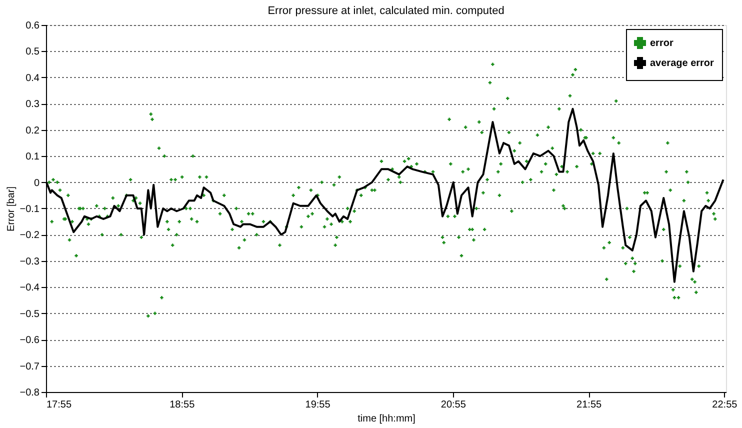  I want to click on y-tick-label: −0.6, so click(30, 340).